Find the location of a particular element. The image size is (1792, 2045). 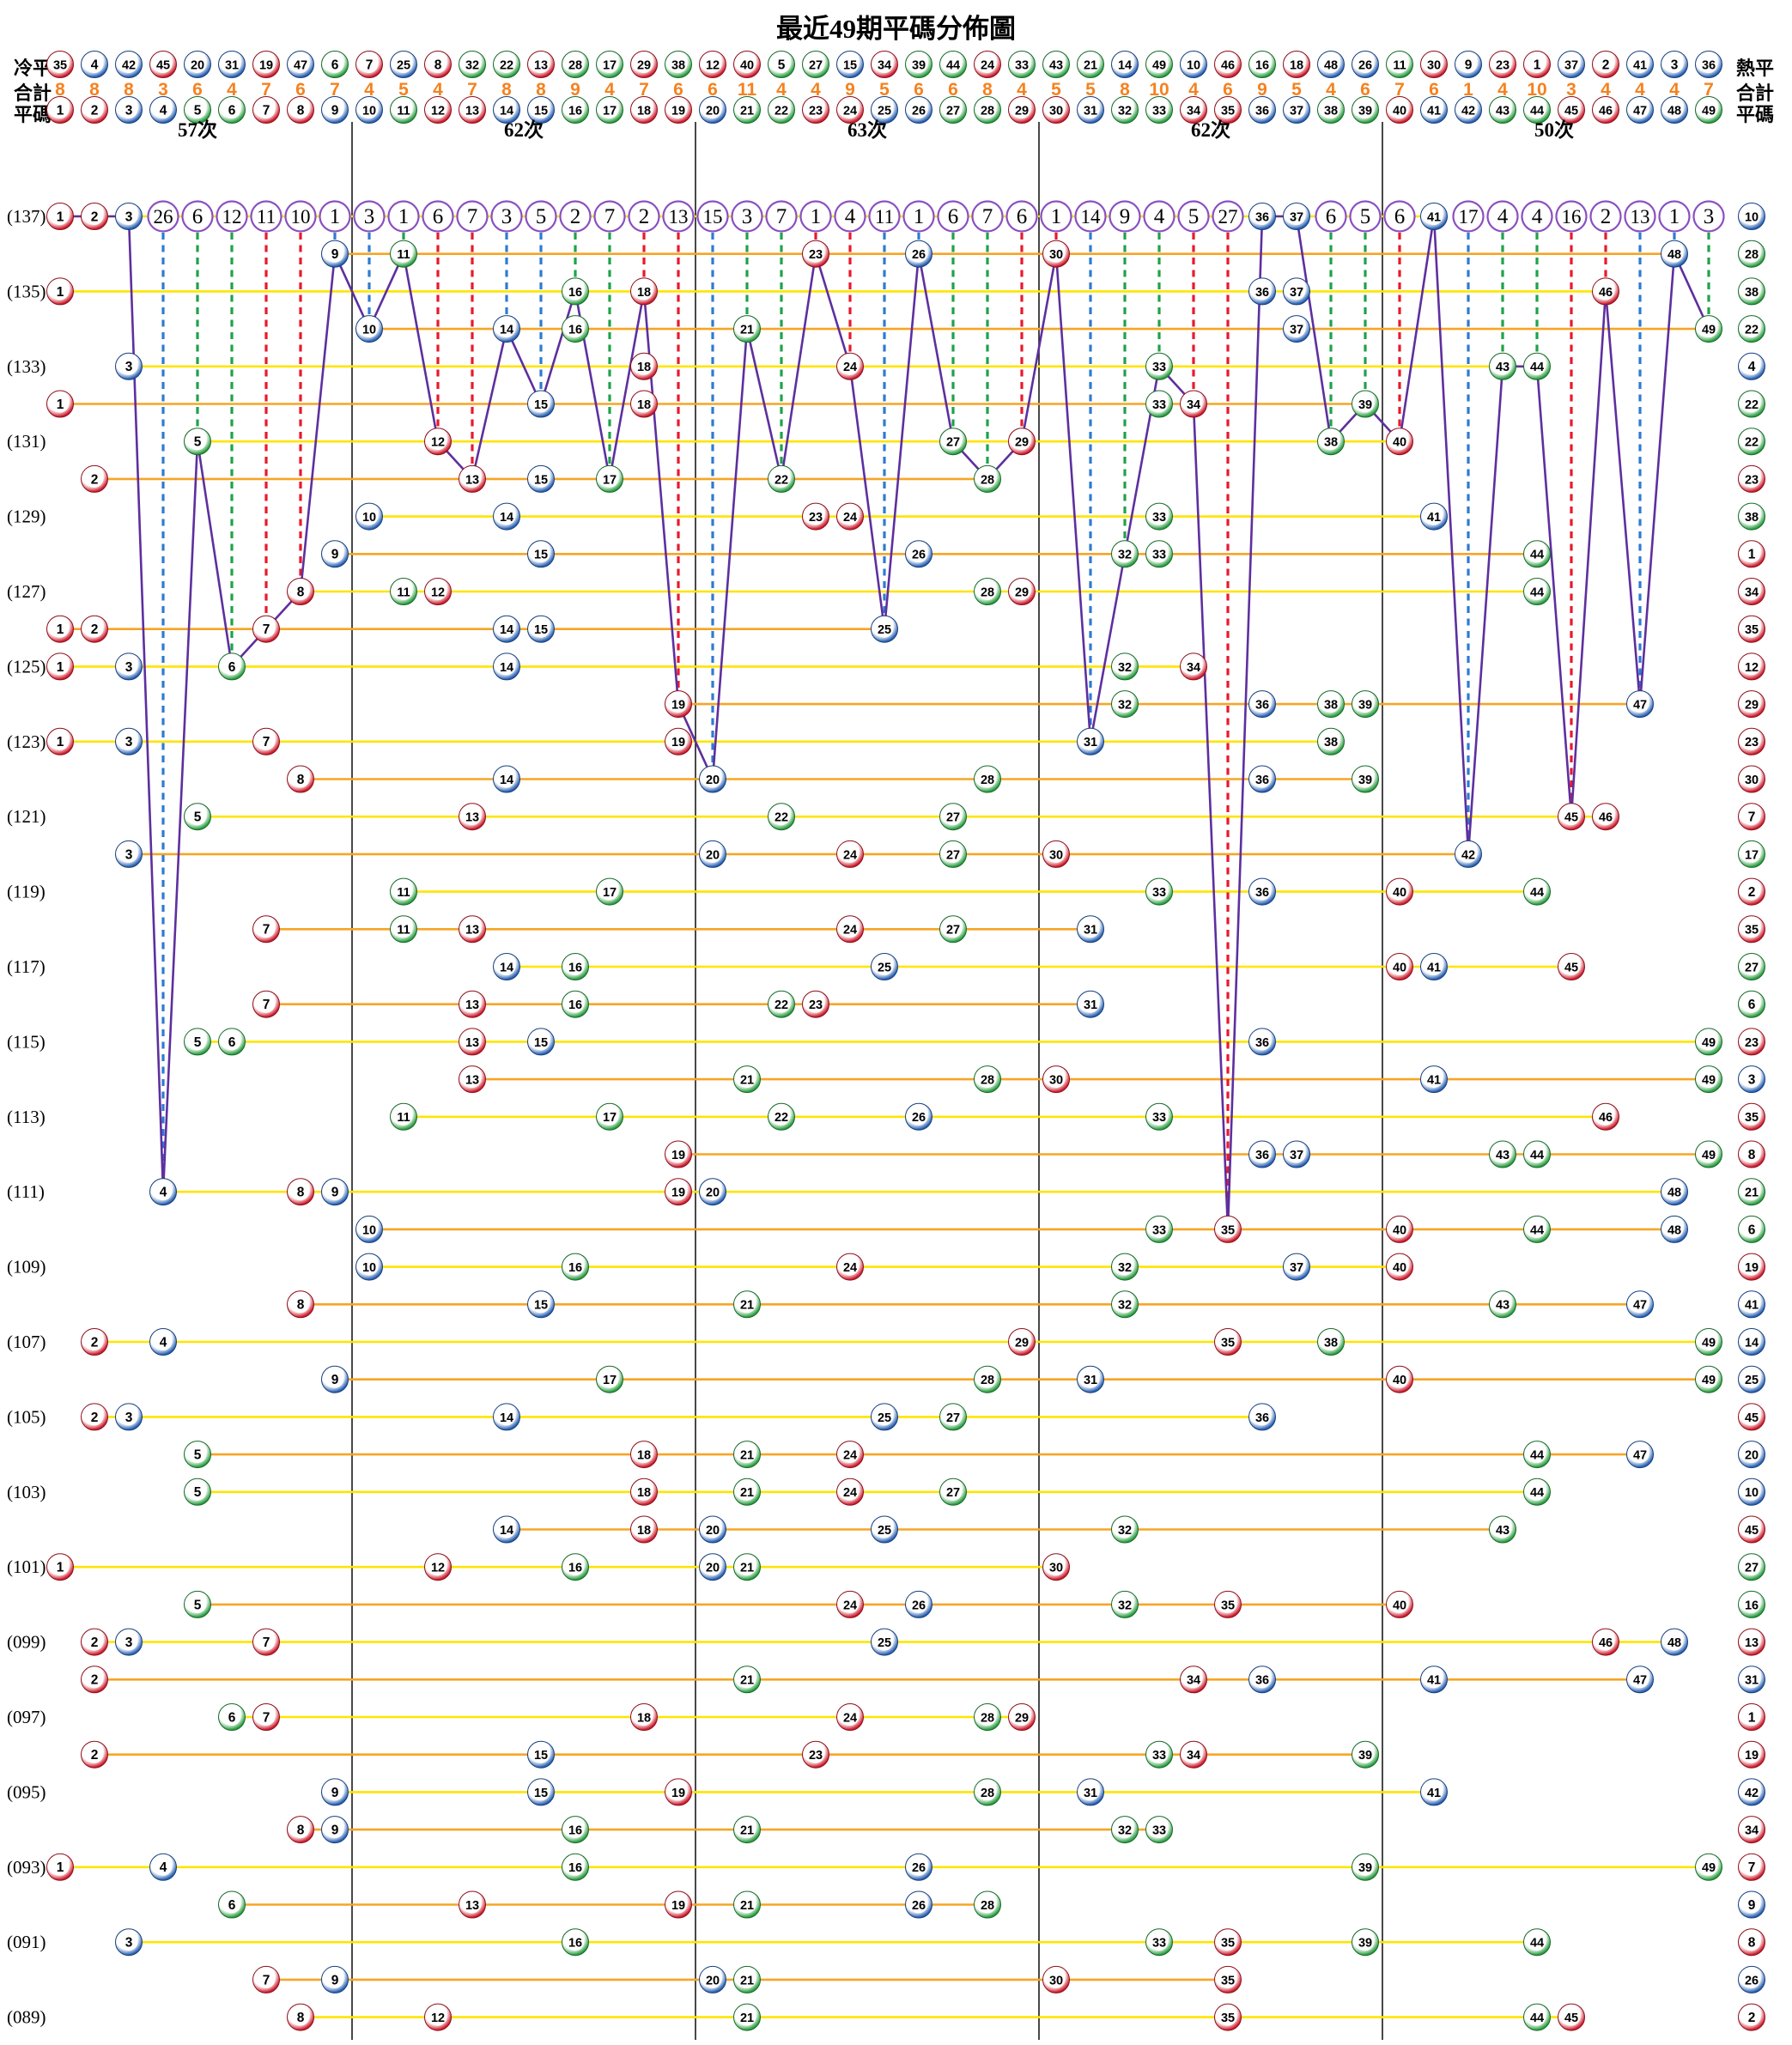

svg-text: 30 is located at coordinates (1056, 855).